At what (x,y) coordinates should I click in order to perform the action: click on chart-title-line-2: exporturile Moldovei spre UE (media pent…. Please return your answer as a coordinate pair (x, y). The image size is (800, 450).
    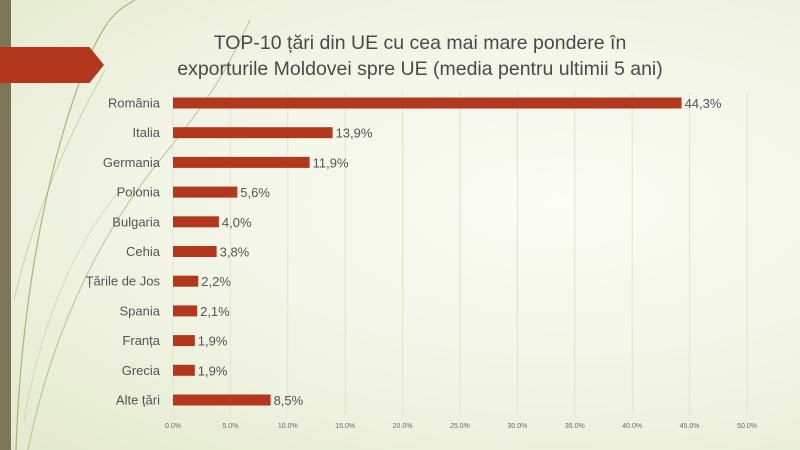
    Looking at the image, I should click on (420, 69).